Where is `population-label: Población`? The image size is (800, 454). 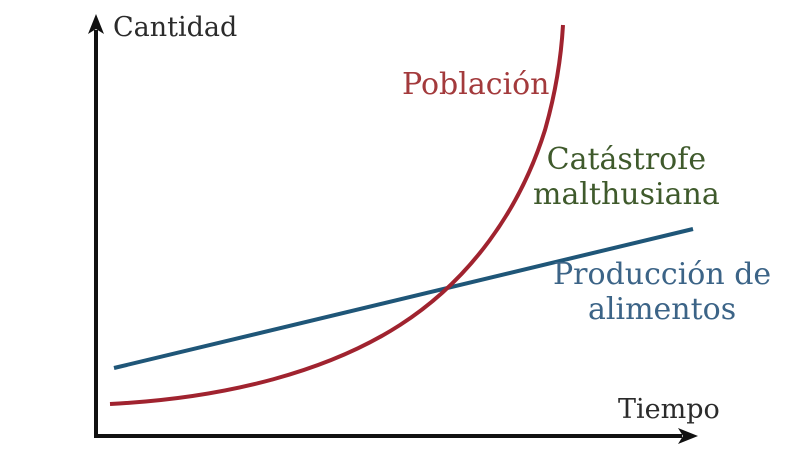
population-label: Población is located at coordinates (476, 85).